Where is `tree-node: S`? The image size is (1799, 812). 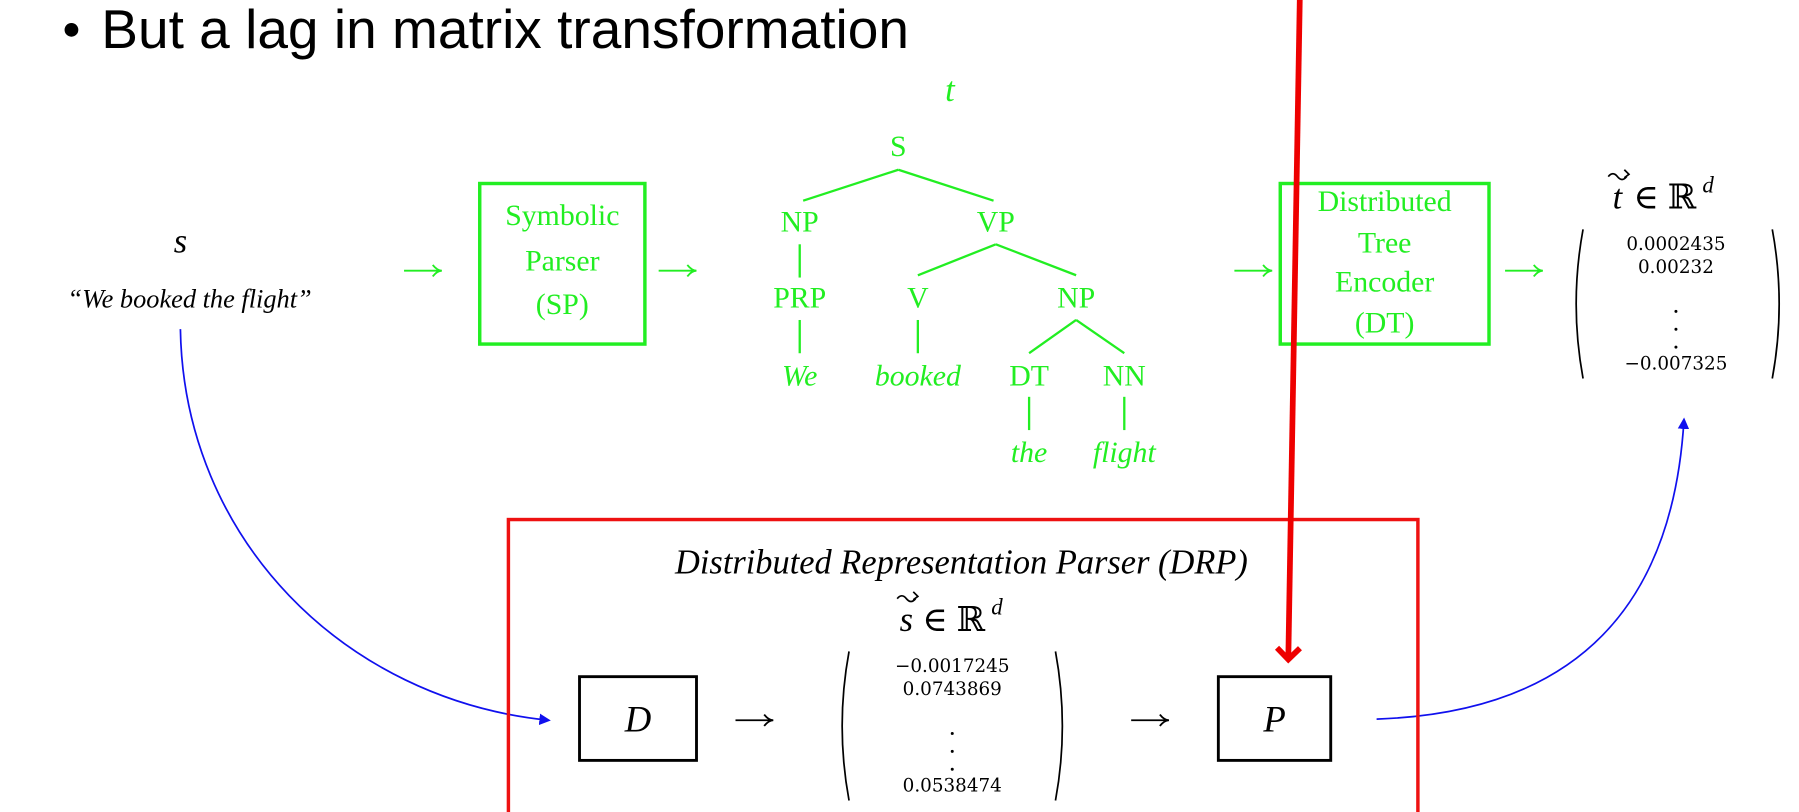 tree-node: S is located at coordinates (898, 146).